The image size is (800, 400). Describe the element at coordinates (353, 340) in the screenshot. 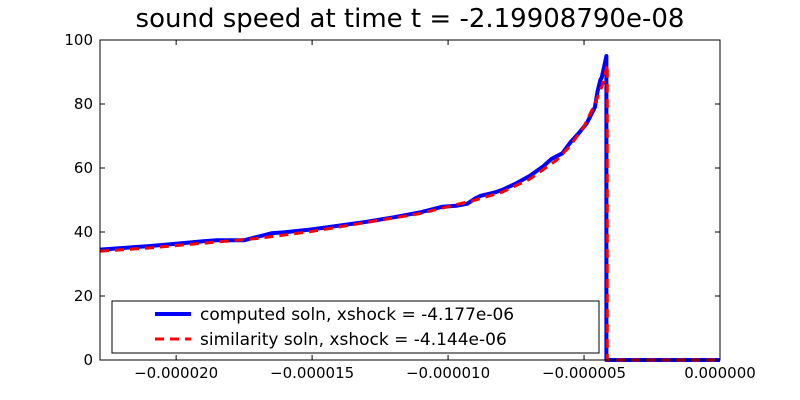

I see `legend-label-2: similarity soln, xshock = -4.144e-06` at that location.